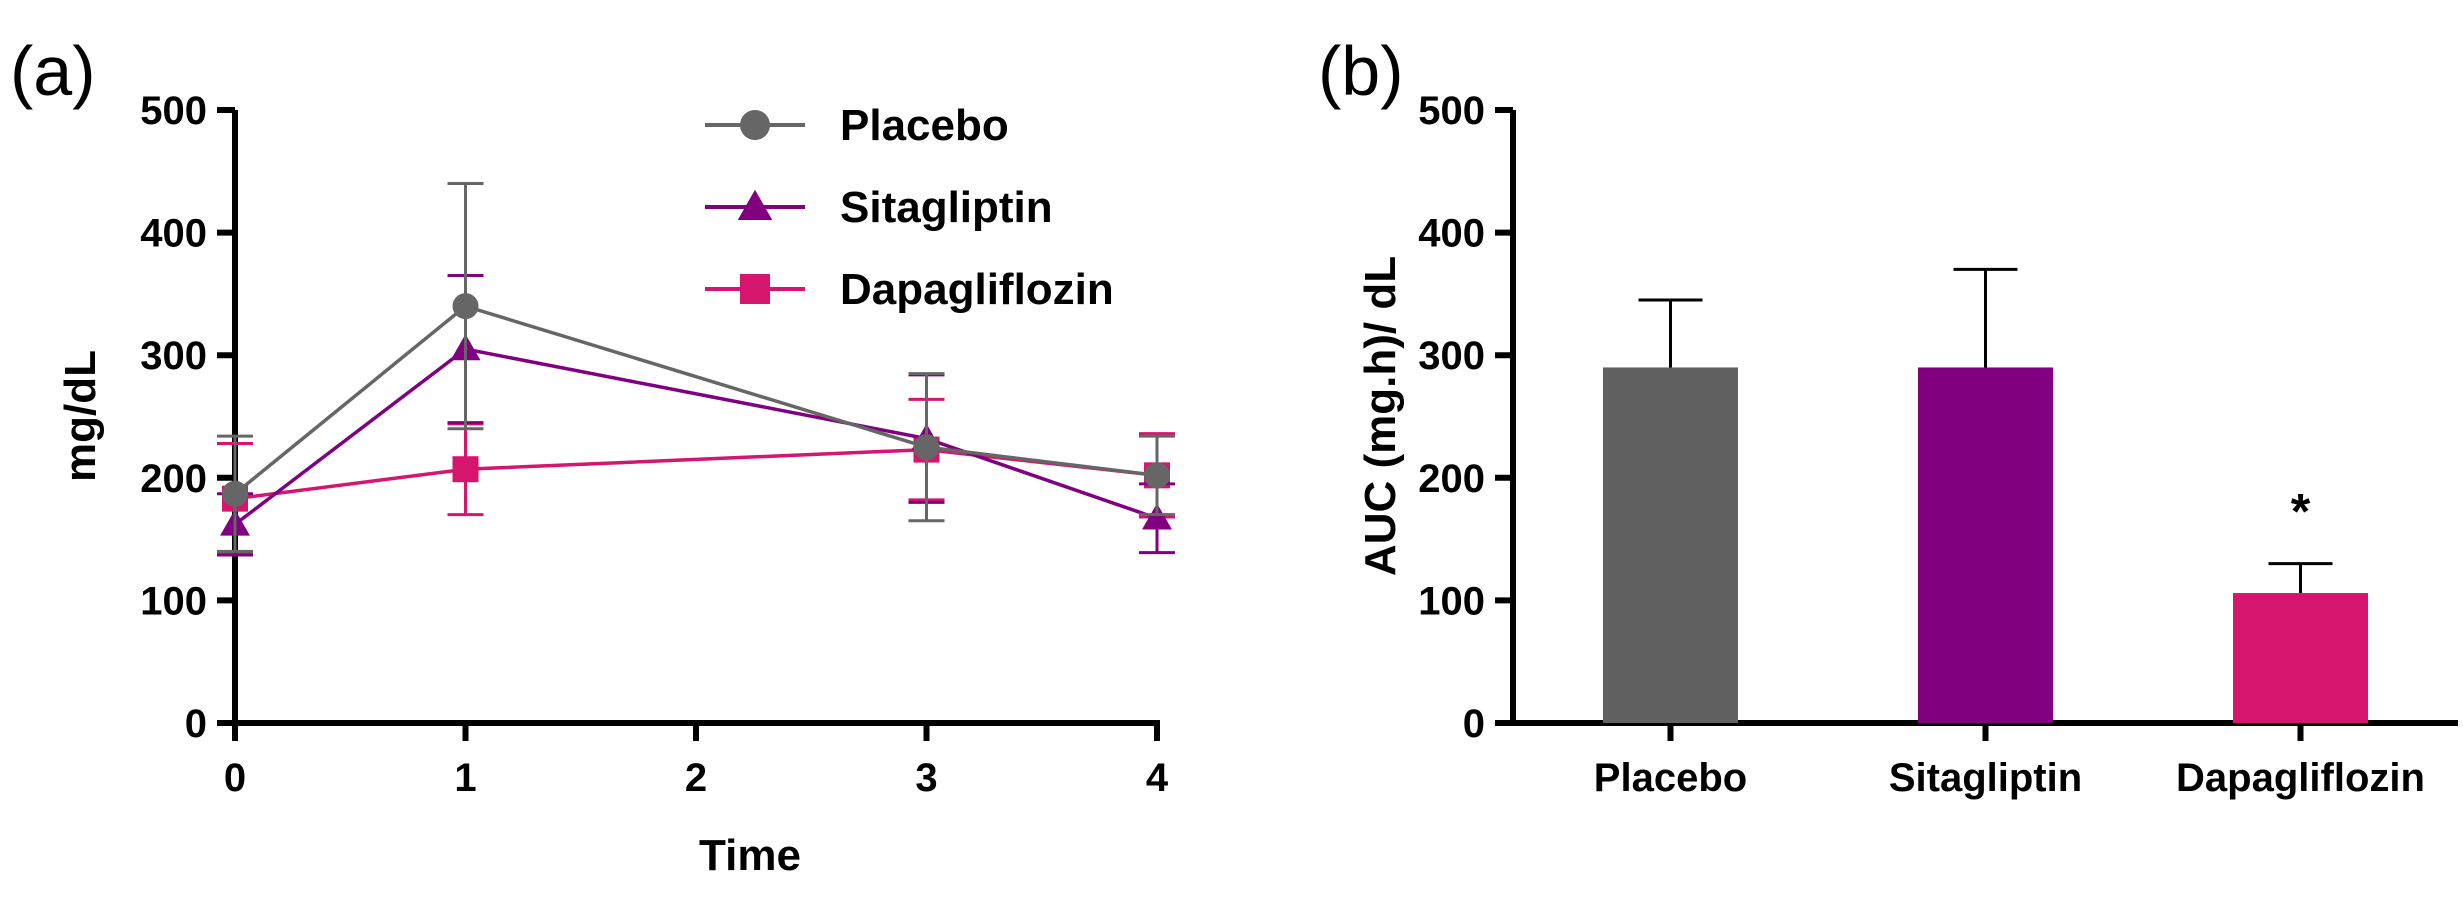 The width and height of the screenshot is (2463, 917). Describe the element at coordinates (926, 778) in the screenshot. I see `x-tick-label: 3` at that location.